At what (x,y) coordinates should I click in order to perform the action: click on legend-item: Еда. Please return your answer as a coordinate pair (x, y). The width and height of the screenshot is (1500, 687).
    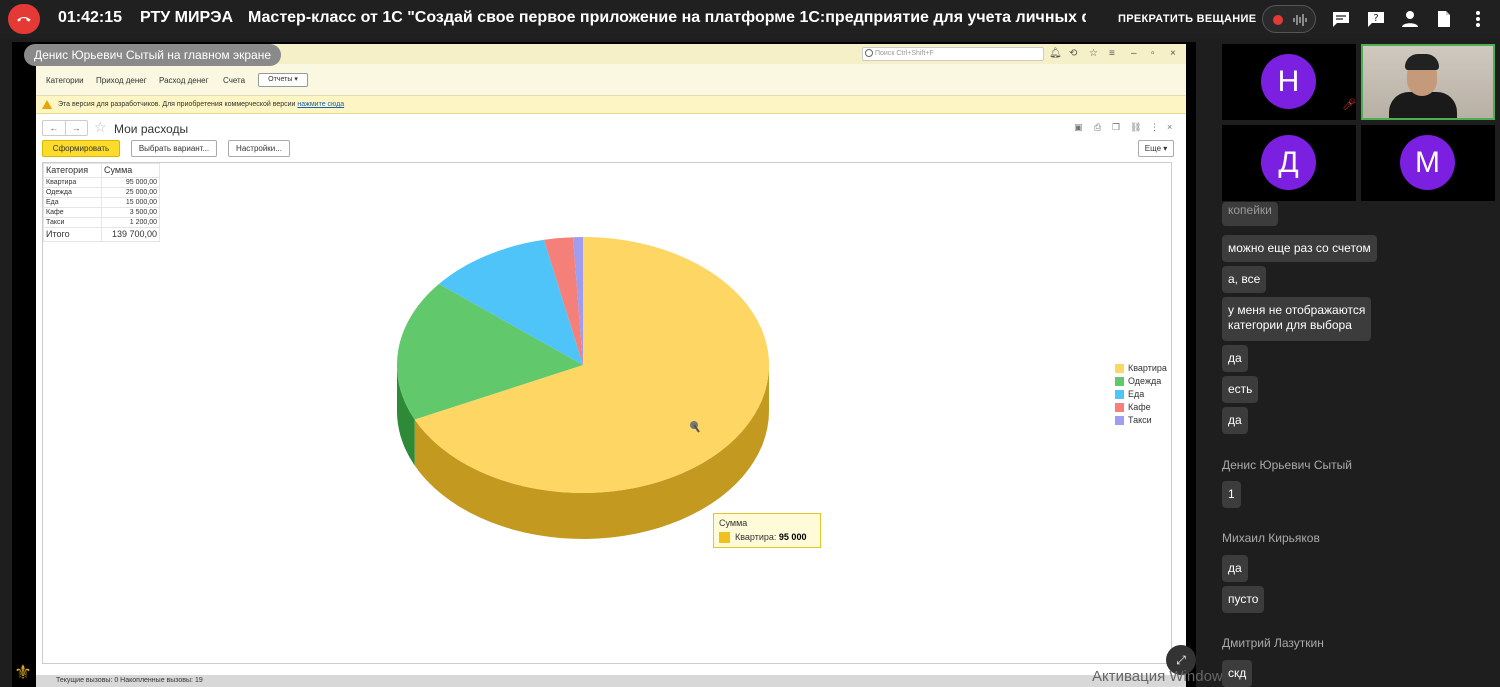
    Looking at the image, I should click on (1141, 394).